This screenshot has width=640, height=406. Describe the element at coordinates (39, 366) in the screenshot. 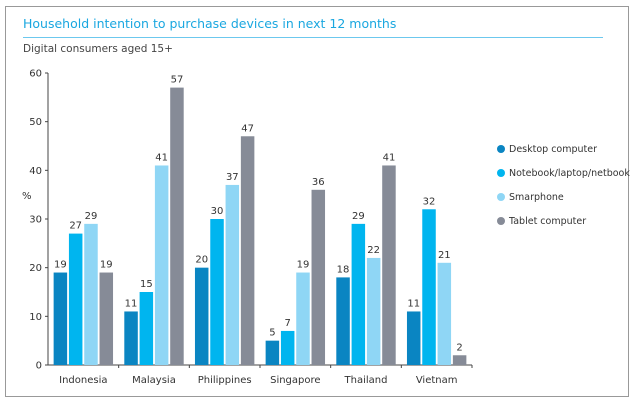

I see `y-tick-label: 0` at that location.